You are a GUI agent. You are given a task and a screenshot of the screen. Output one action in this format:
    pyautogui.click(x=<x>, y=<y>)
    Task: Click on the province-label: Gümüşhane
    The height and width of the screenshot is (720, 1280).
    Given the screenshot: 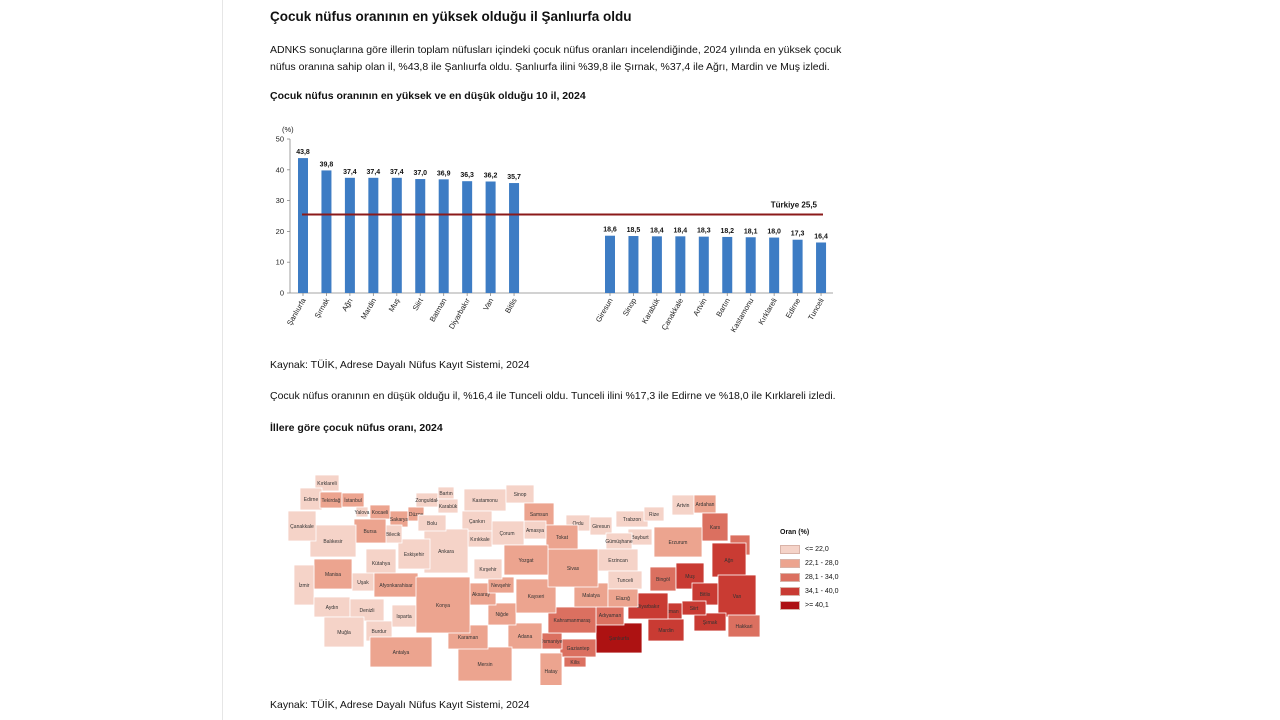 What is the action you would take?
    pyautogui.click(x=618, y=542)
    